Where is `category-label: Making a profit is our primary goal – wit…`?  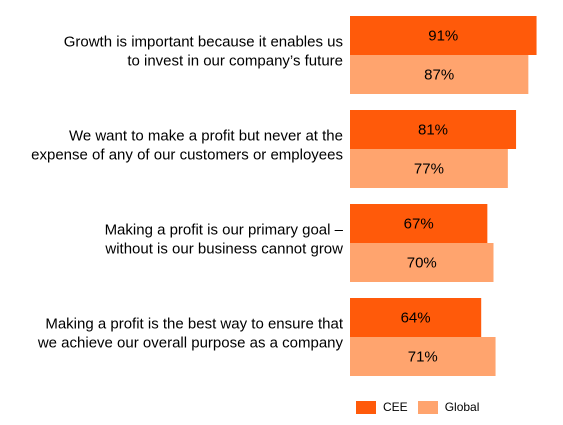 category-label: Making a profit is our primary goal – wit… is located at coordinates (223, 240).